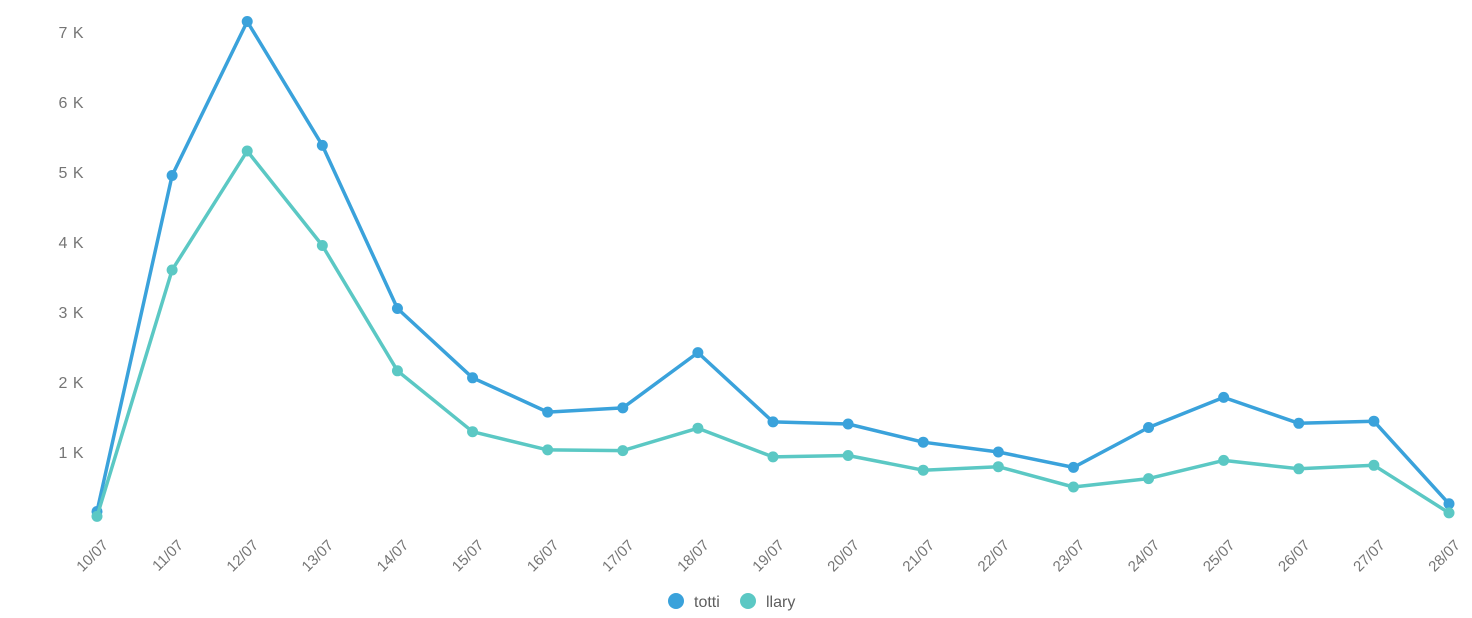  Describe the element at coordinates (1219, 556) in the screenshot. I see `x-tick-label: 25/07` at that location.